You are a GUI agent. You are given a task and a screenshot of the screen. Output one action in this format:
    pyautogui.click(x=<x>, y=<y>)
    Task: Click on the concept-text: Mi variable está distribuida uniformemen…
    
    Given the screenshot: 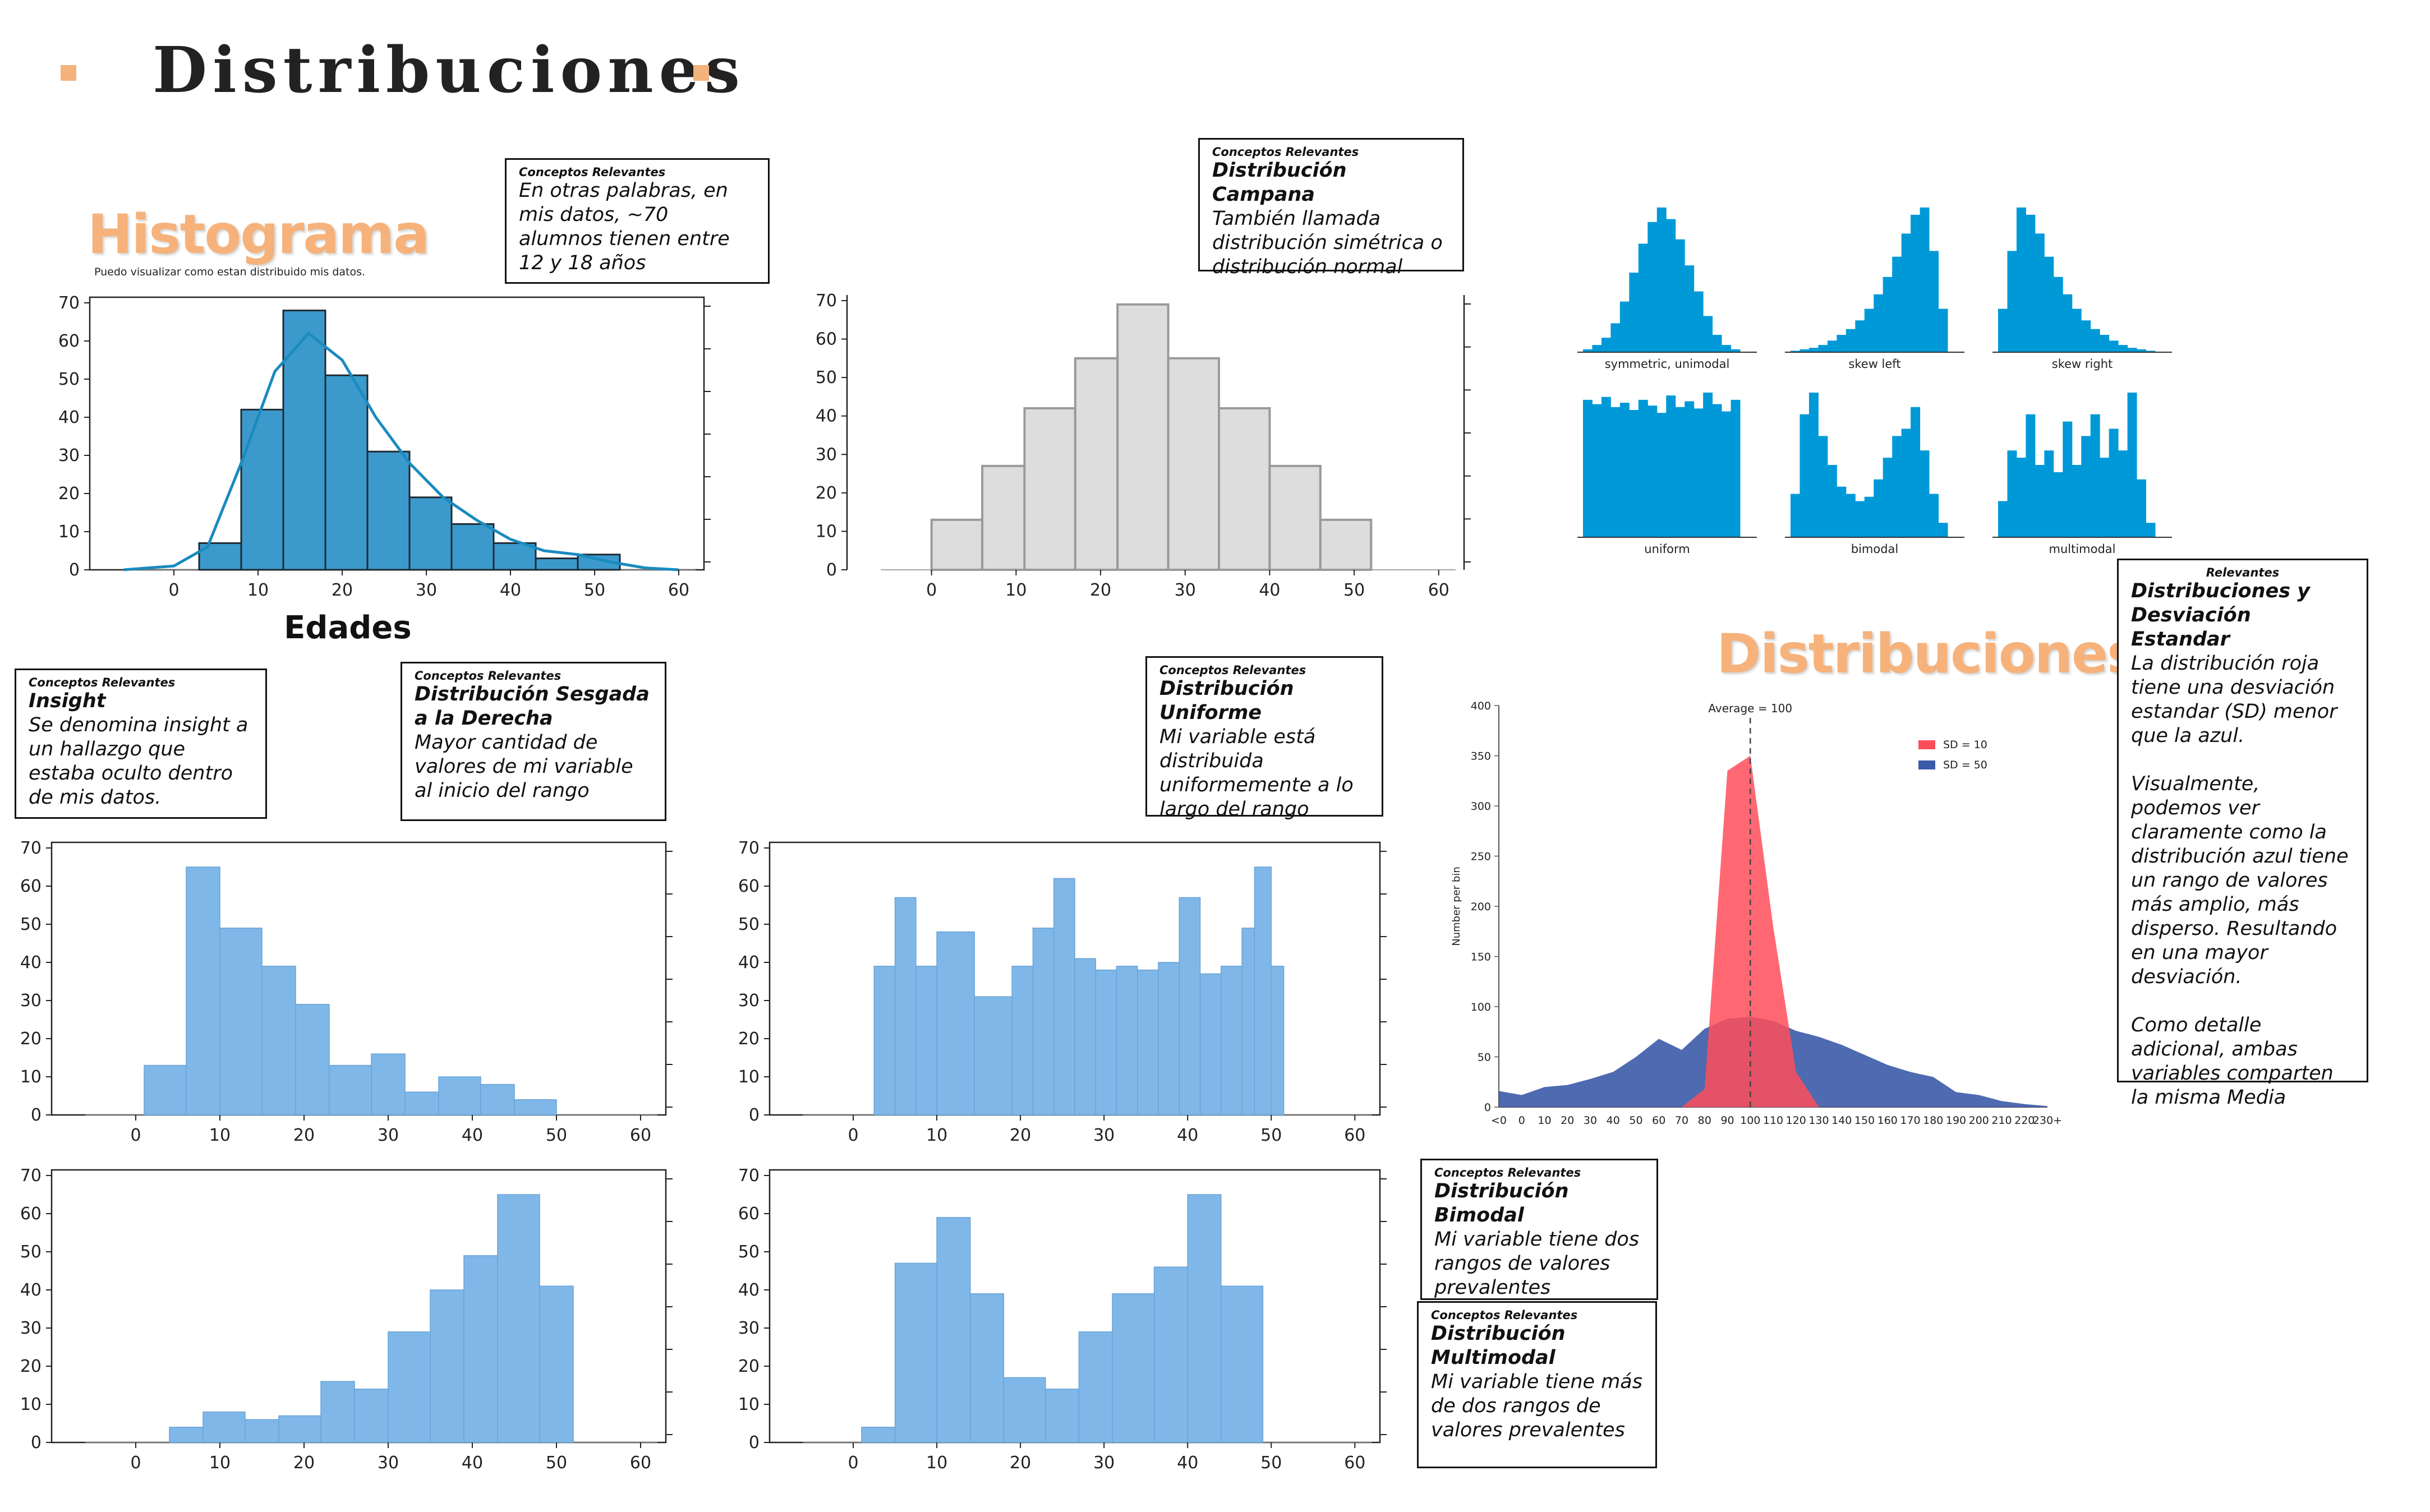 What is the action you would take?
    pyautogui.click(x=1259, y=773)
    